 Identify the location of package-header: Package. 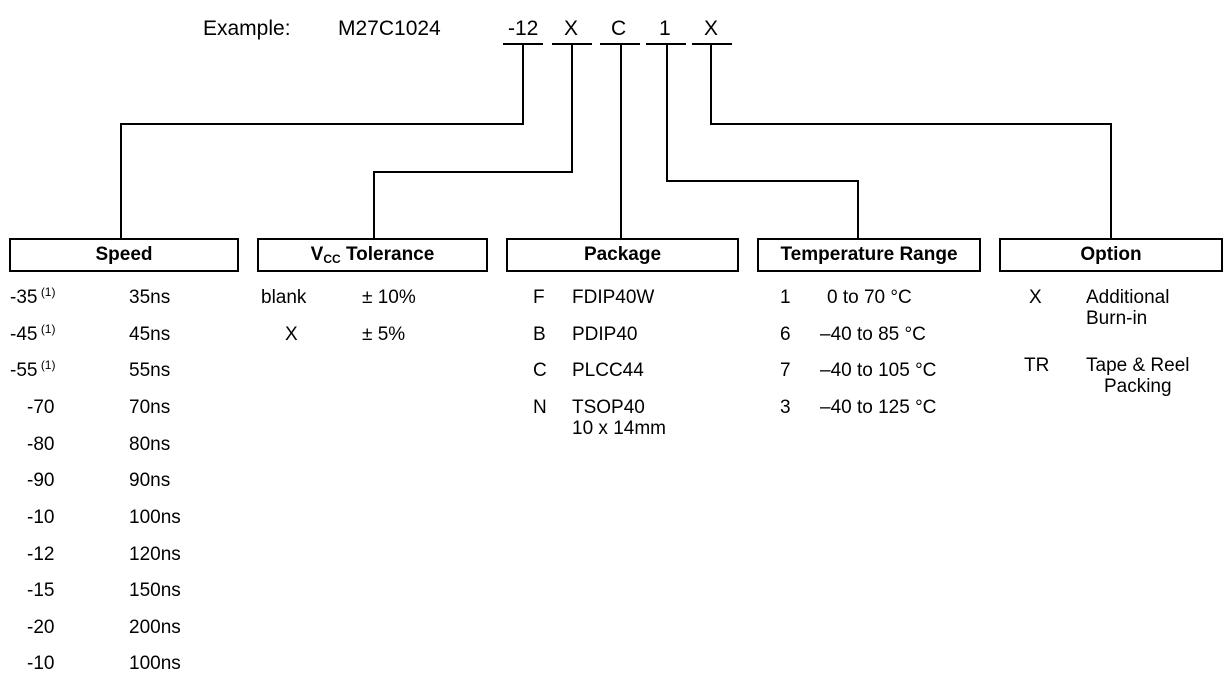
(622, 255).